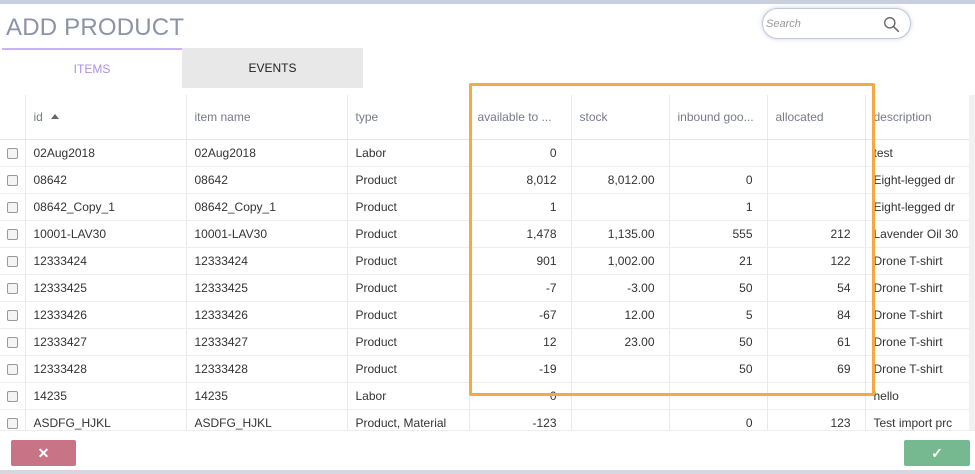 The height and width of the screenshot is (474, 975). Describe the element at coordinates (718, 261) in the screenshot. I see `cell-inbound: 21` at that location.